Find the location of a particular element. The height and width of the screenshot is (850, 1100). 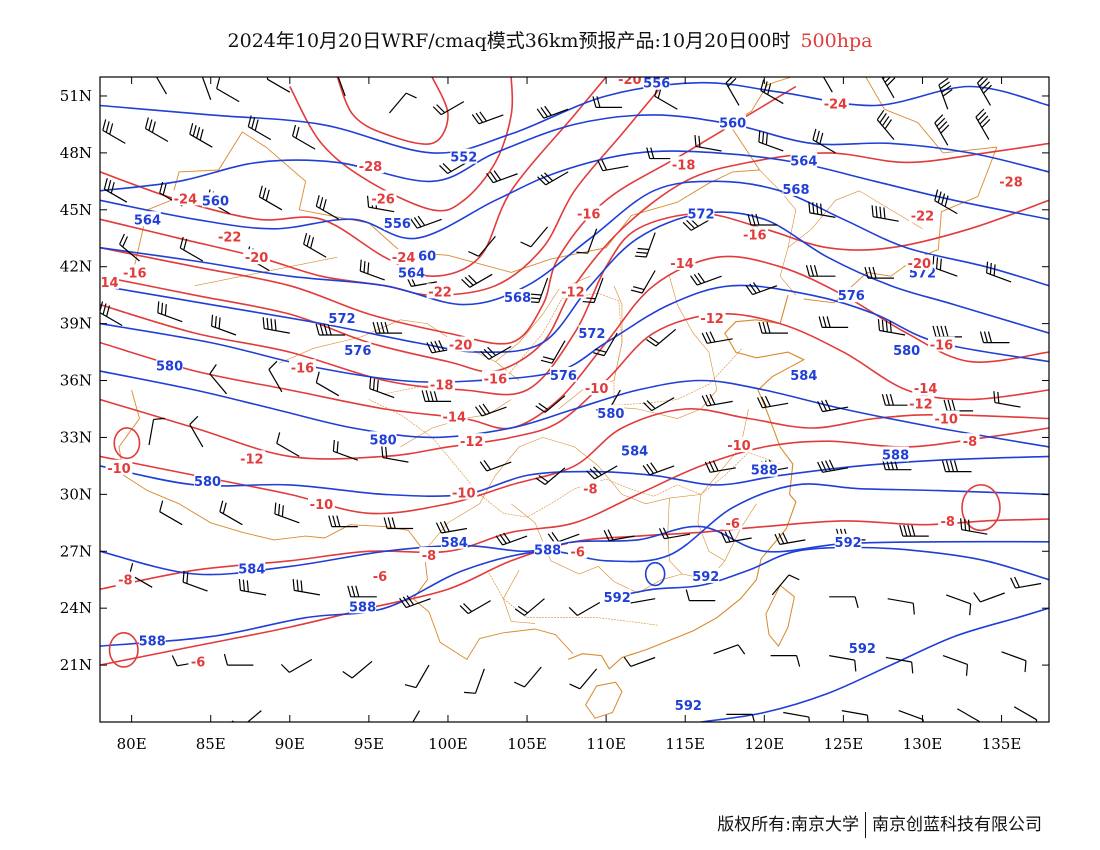

geopotential-label: 584 is located at coordinates (251, 569).